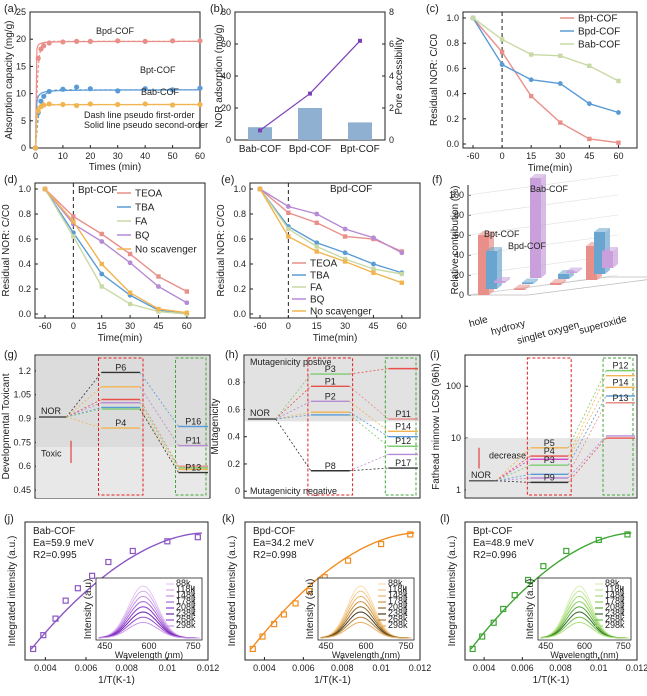 The image size is (647, 696). I want to click on series-label: Bpt-COF, so click(502, 234).